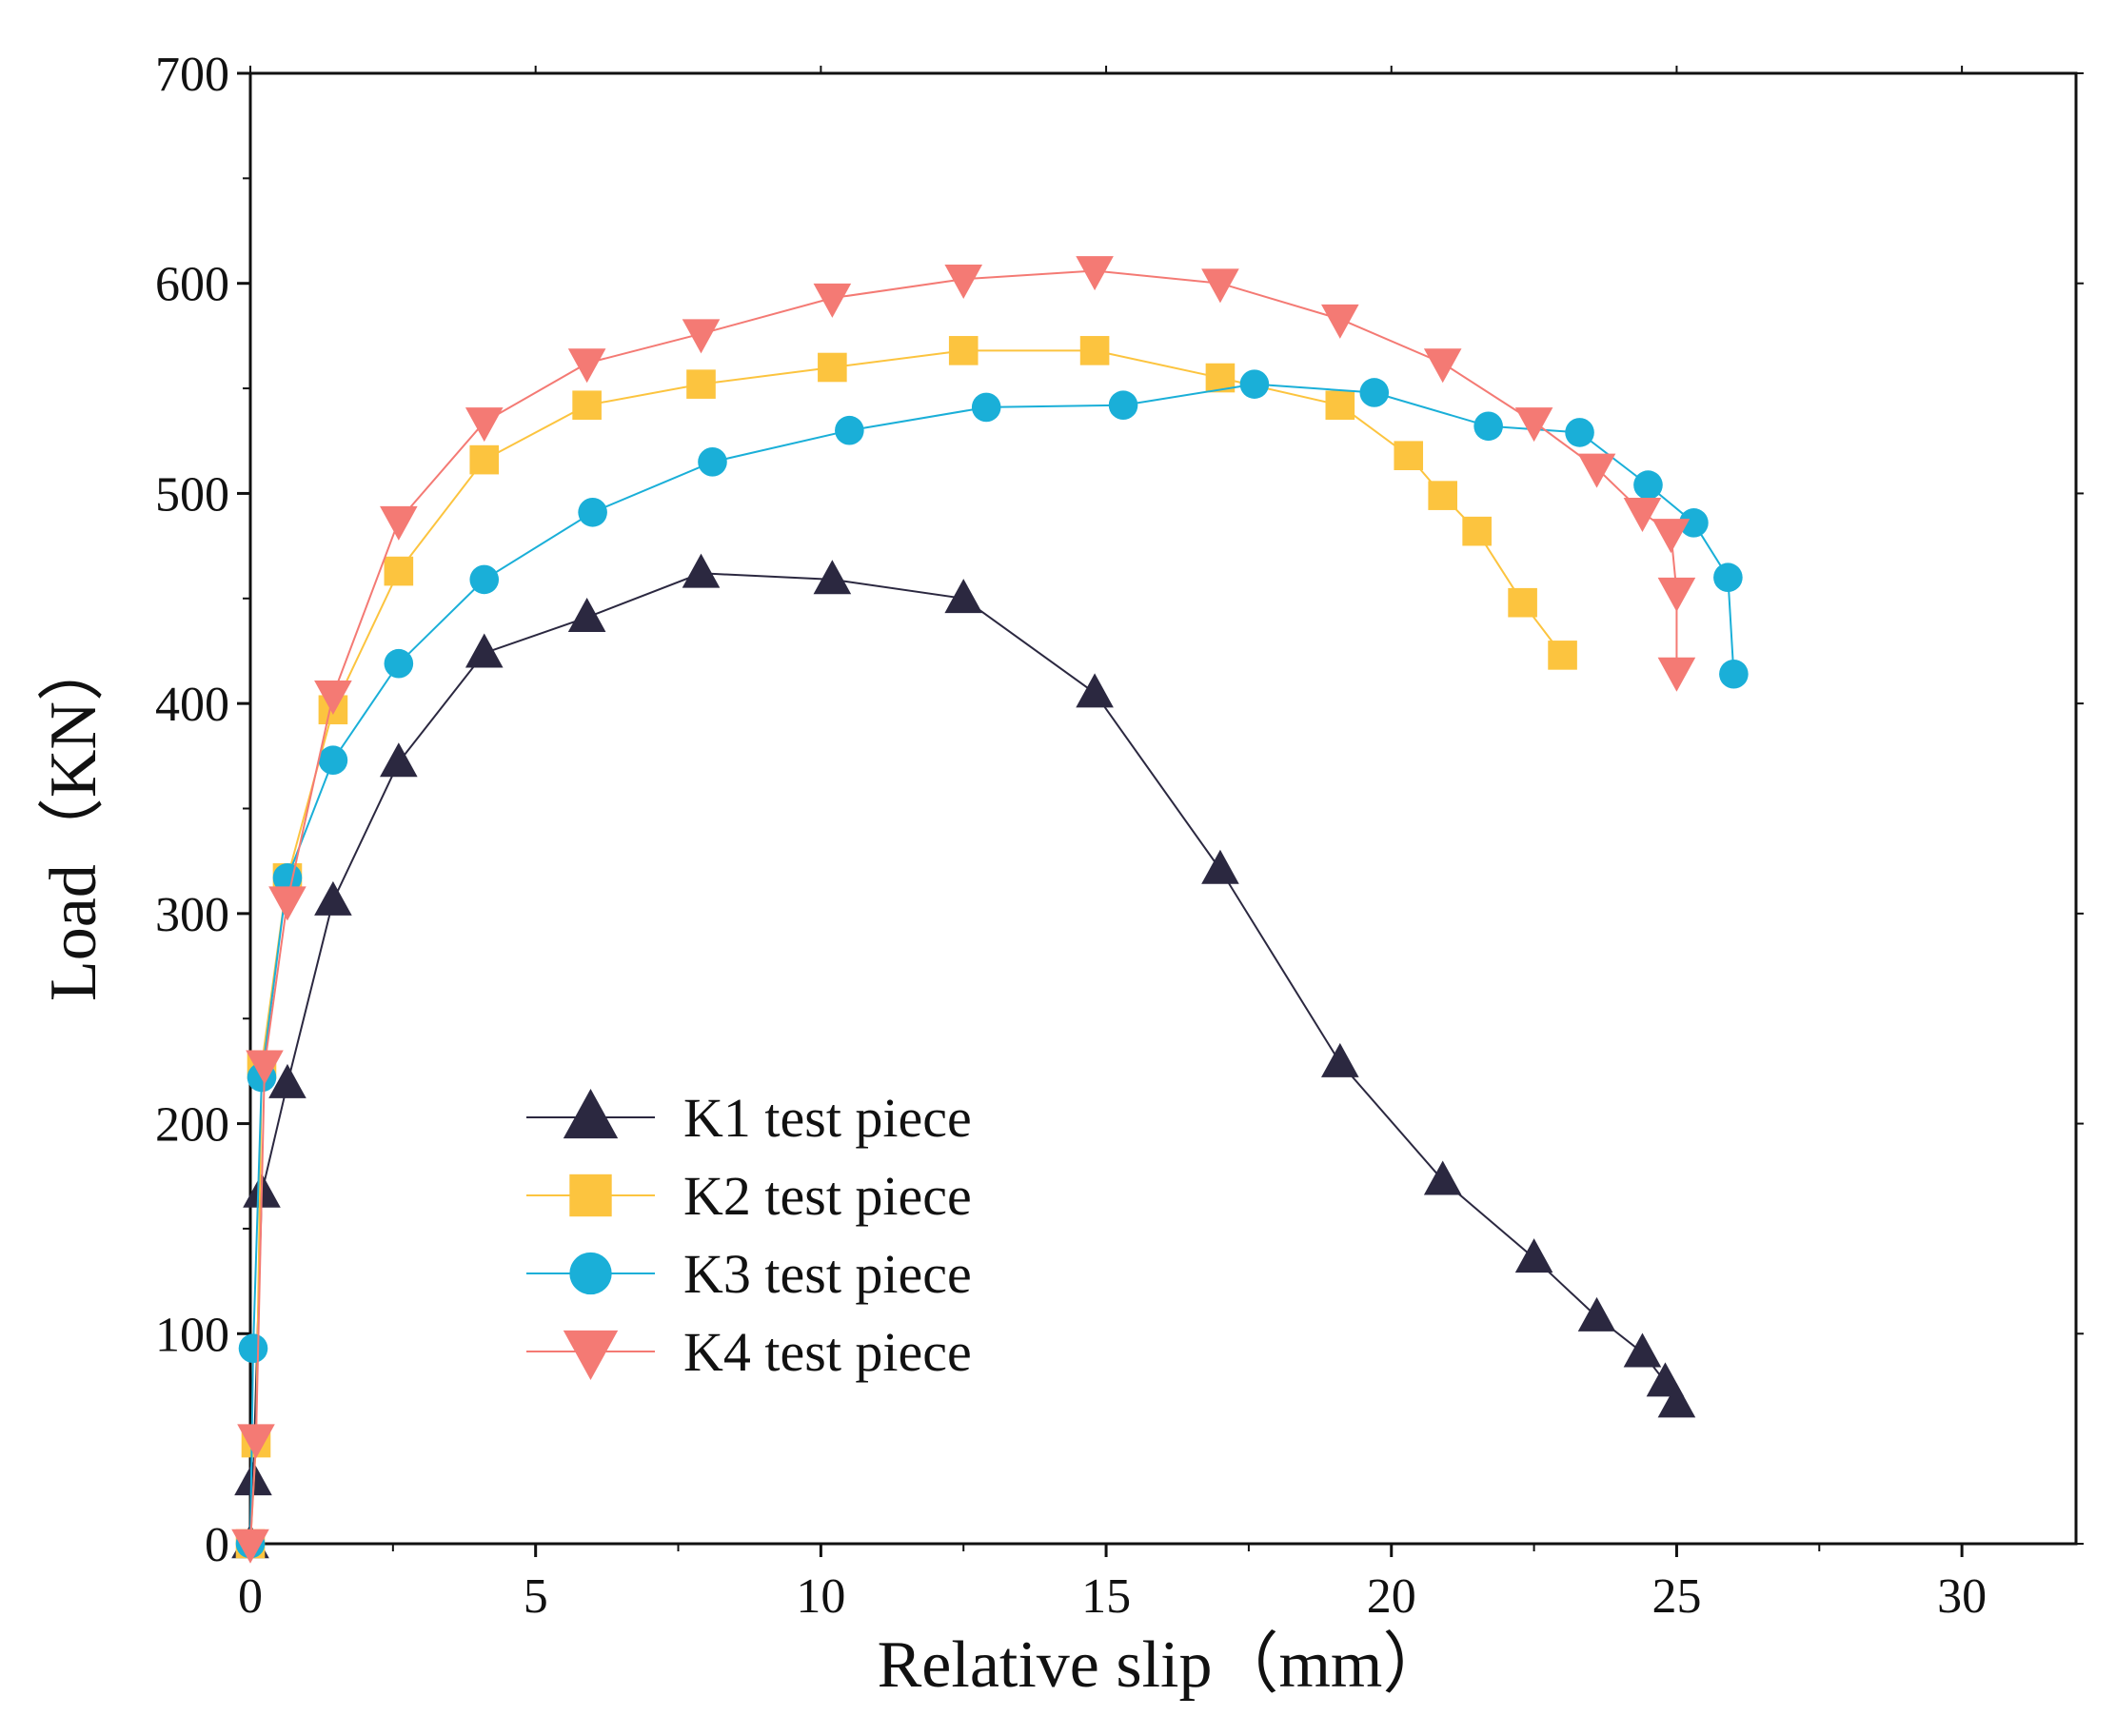  What do you see at coordinates (192, 285) in the screenshot?
I see `y-tick-label: 600` at bounding box center [192, 285].